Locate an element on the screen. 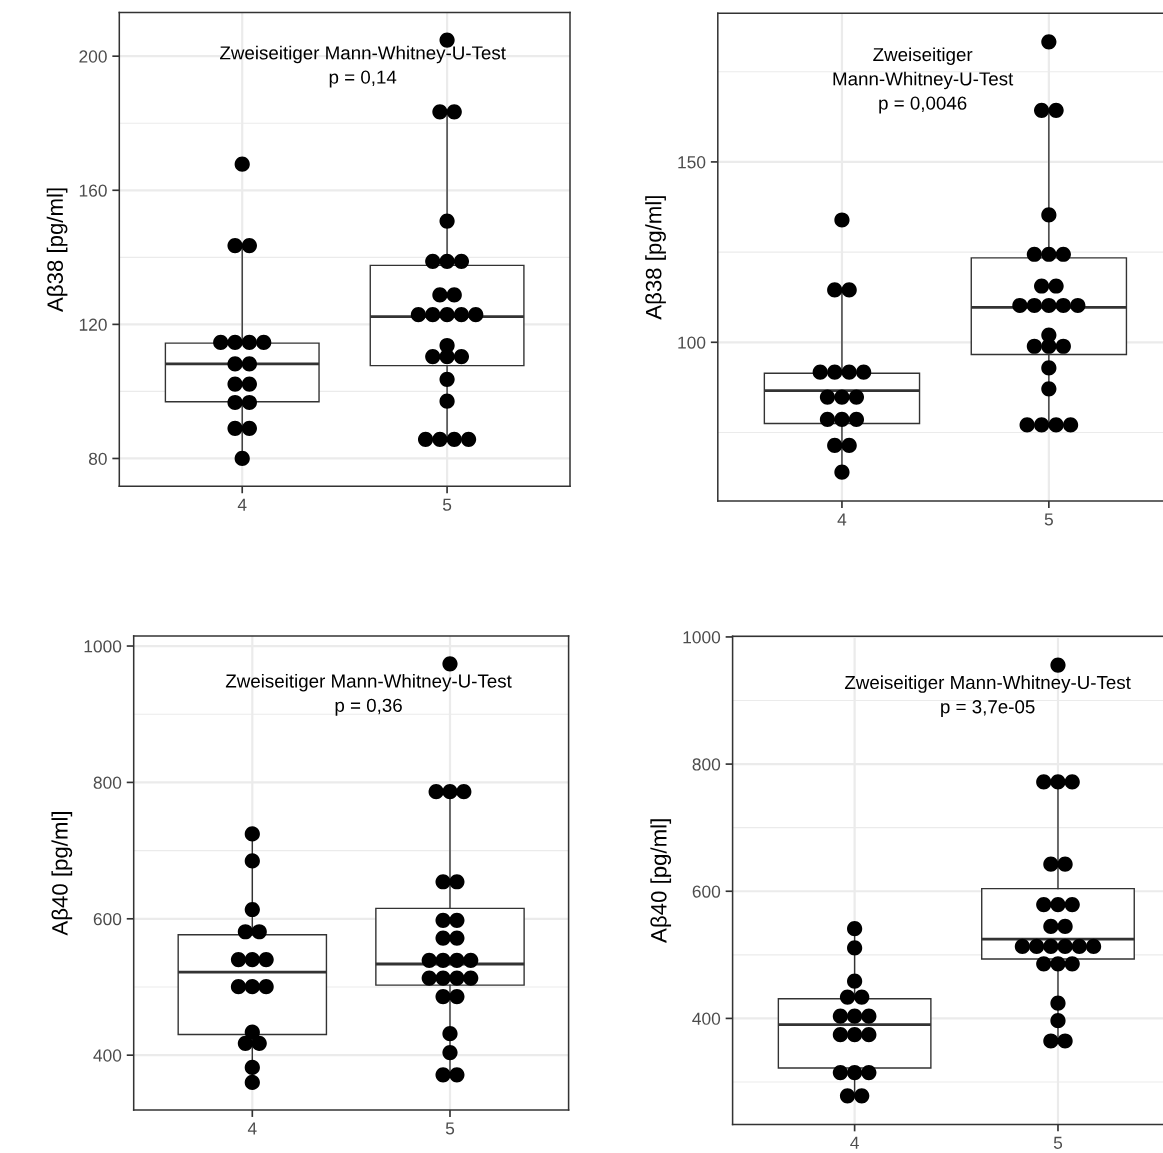  annotation: p = 0,36 is located at coordinates (368, 707).